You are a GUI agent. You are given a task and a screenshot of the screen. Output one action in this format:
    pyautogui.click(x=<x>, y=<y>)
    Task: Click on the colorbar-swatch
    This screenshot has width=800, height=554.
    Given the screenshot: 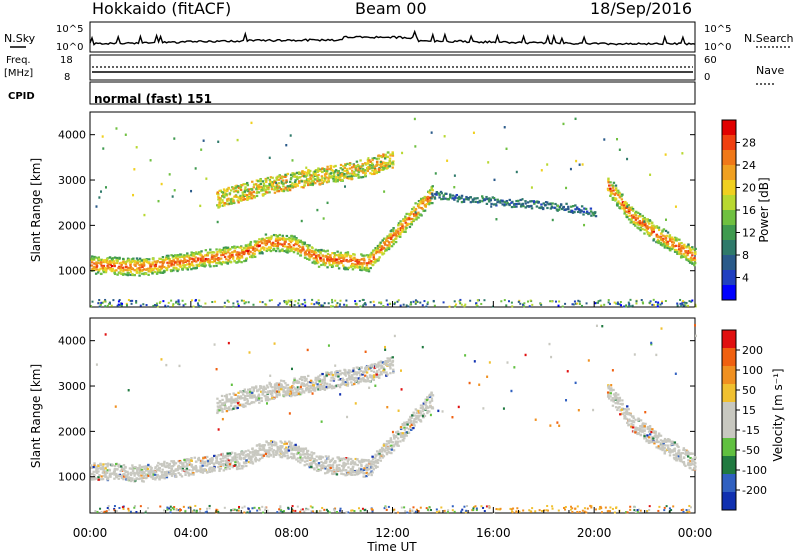 What is the action you would take?
    pyautogui.click(x=729, y=263)
    